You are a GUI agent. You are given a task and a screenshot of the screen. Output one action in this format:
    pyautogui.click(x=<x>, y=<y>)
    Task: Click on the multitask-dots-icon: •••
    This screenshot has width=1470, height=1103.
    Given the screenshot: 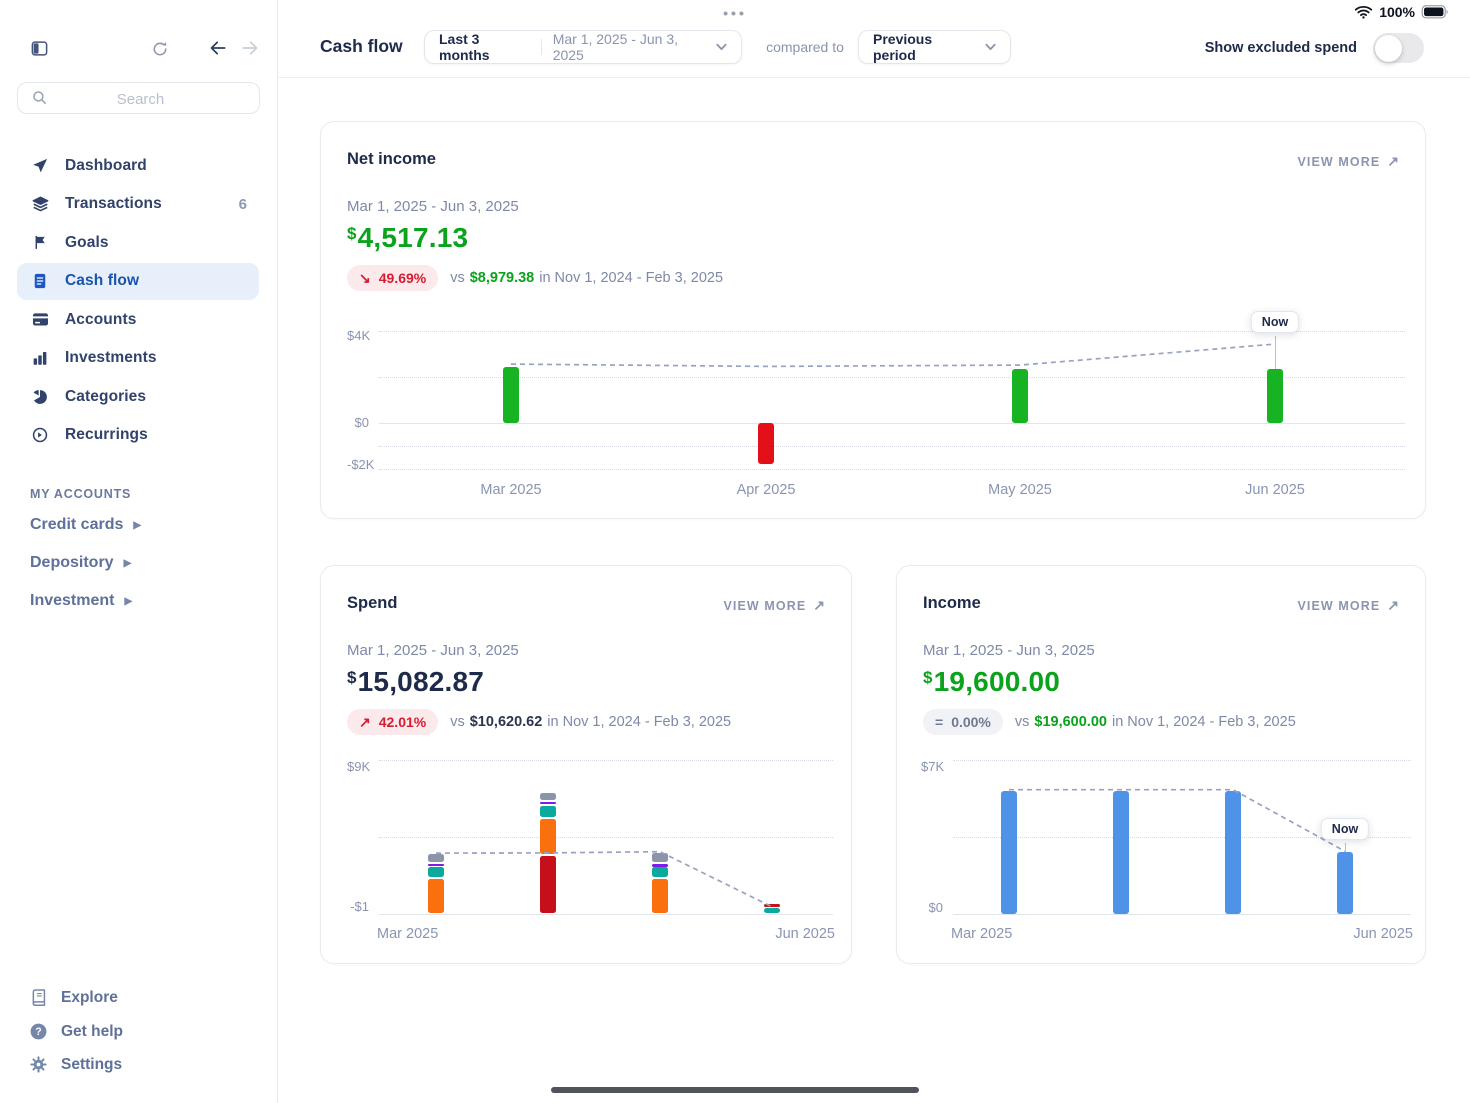 What is the action you would take?
    pyautogui.click(x=735, y=13)
    